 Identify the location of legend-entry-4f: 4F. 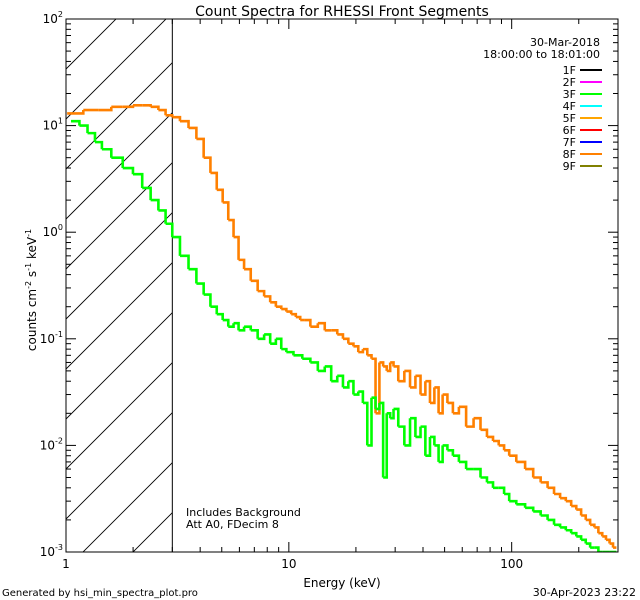
(569, 106).